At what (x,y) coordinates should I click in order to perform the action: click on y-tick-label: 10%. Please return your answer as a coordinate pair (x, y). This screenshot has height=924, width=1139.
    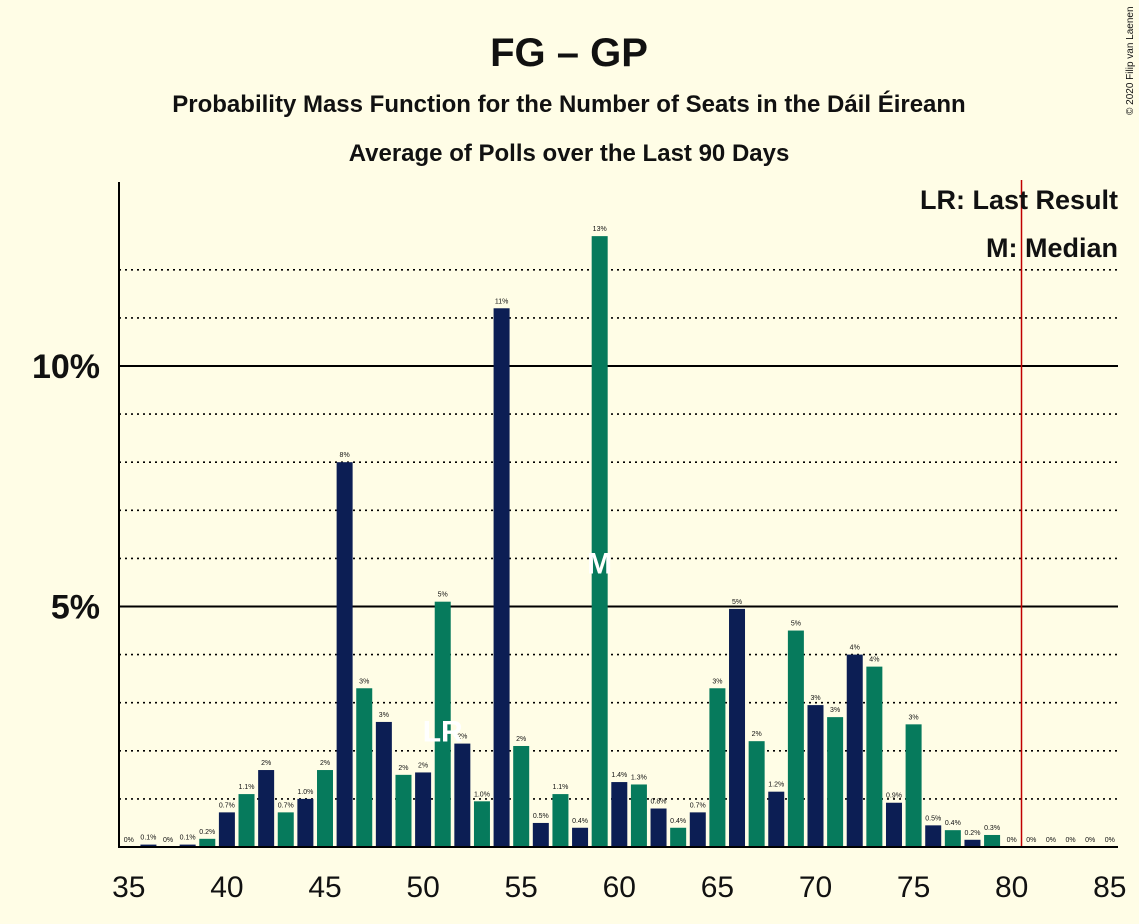
    Looking at the image, I should click on (66, 367).